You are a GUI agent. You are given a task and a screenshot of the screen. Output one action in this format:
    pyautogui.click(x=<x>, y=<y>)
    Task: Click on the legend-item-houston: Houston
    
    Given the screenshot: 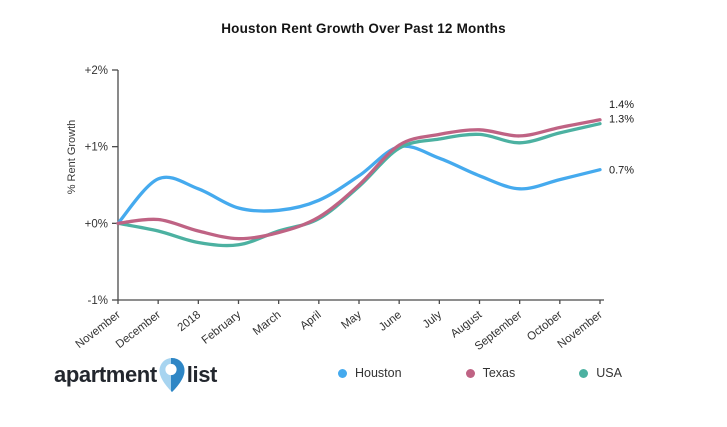 What is the action you would take?
    pyautogui.click(x=370, y=373)
    